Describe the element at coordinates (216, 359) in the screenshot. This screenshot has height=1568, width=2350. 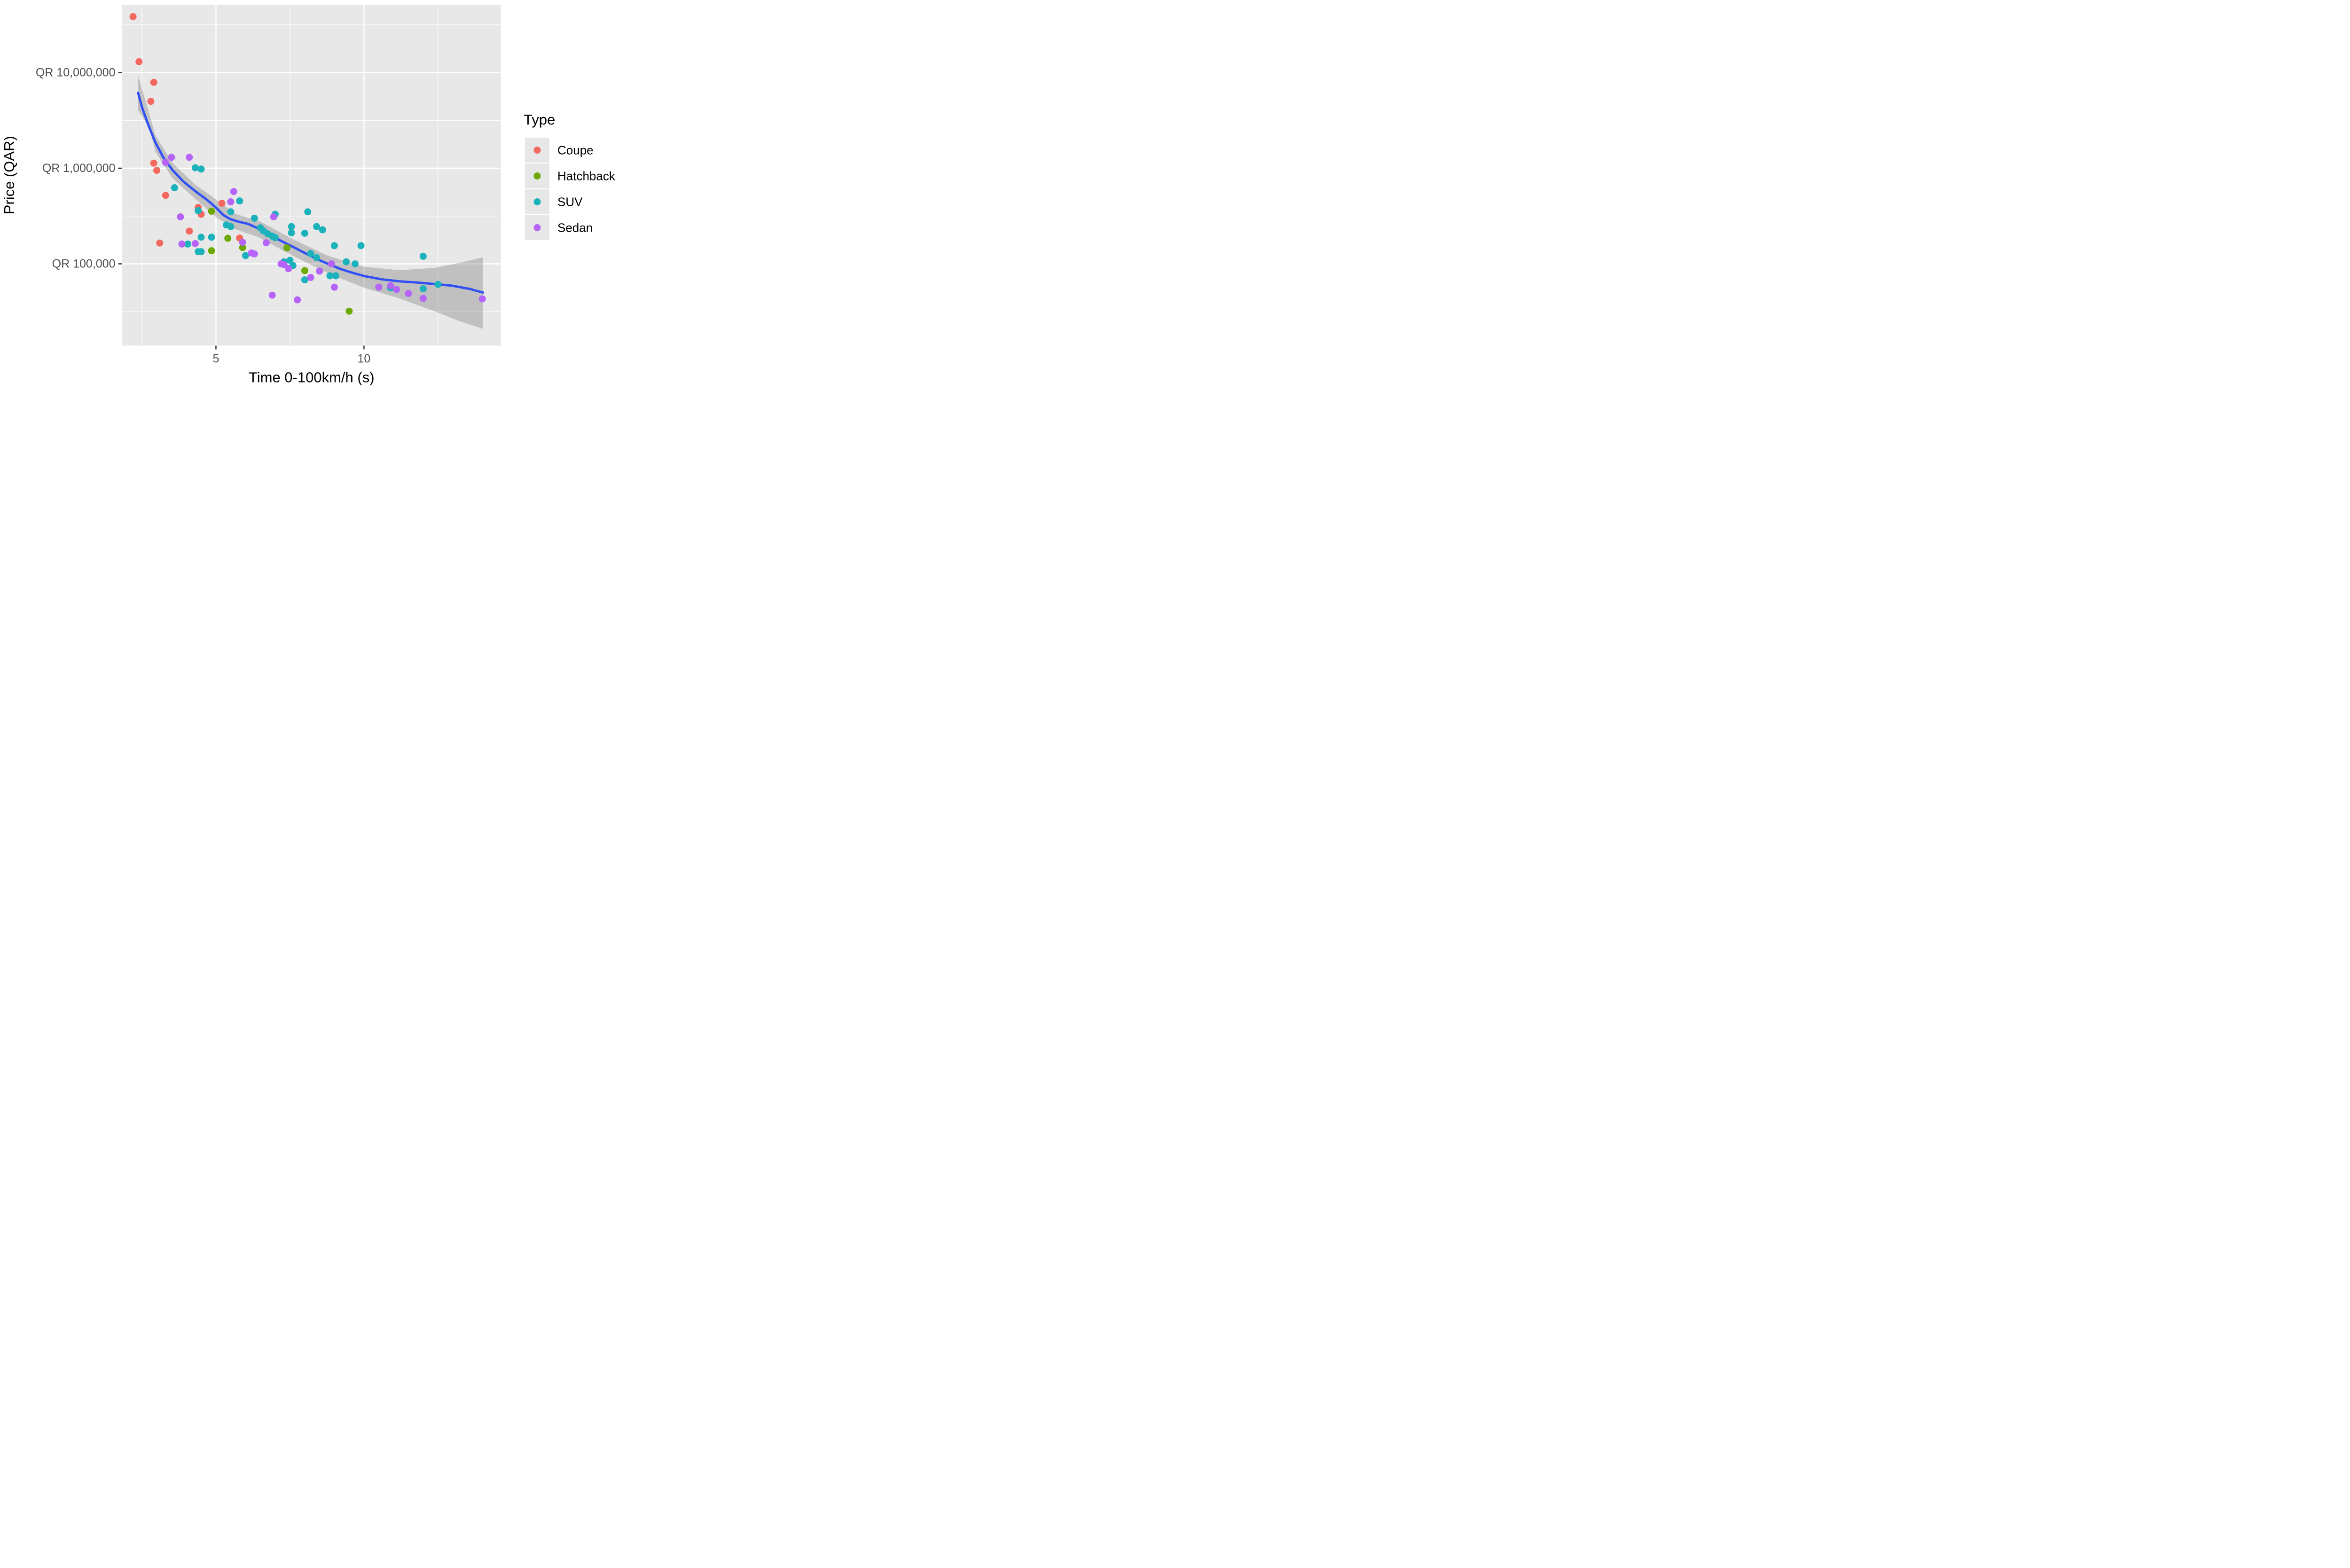
I see `x-axis-tick-label: 5` at that location.